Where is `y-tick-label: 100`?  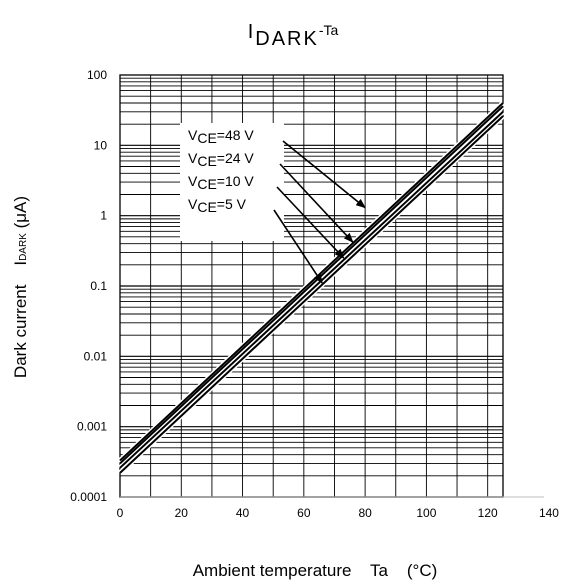
y-tick-label: 100 is located at coordinates (97, 75).